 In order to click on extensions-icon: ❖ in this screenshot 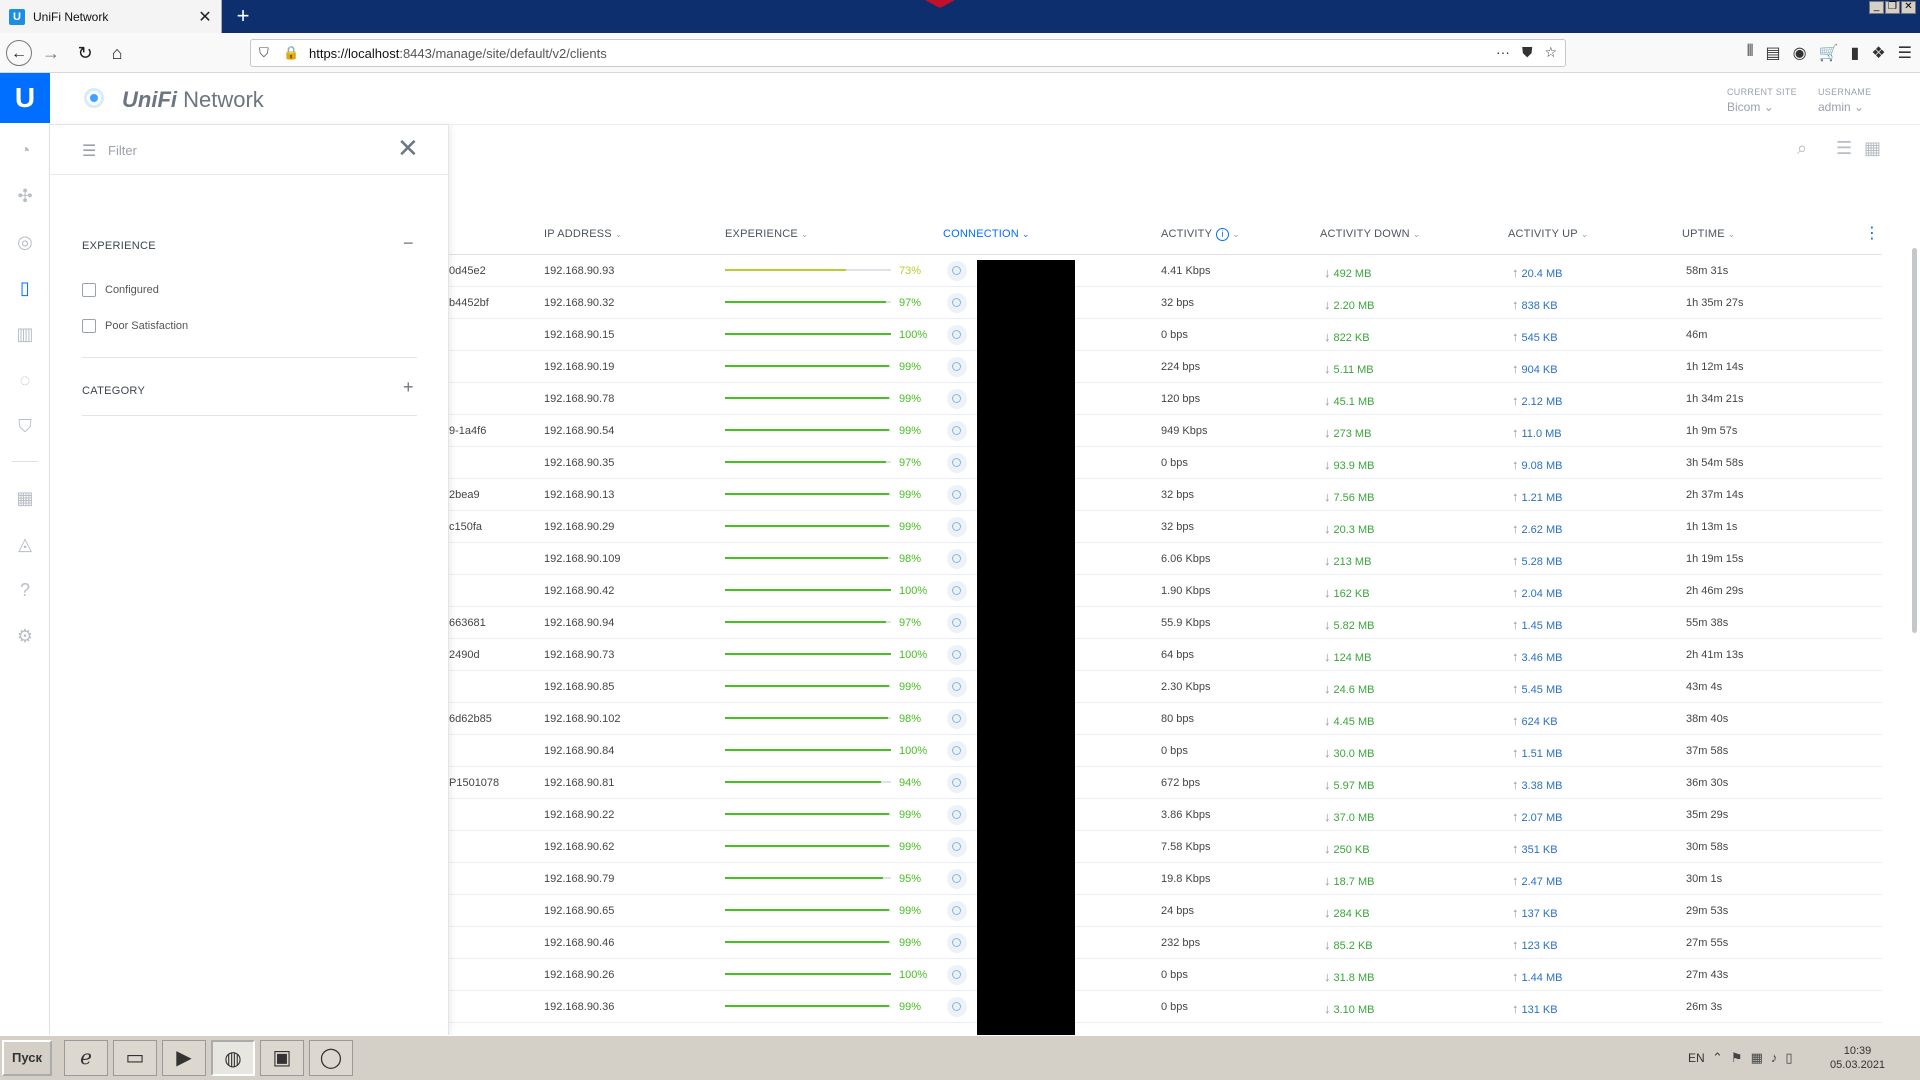, I will do `click(1878, 53)`.